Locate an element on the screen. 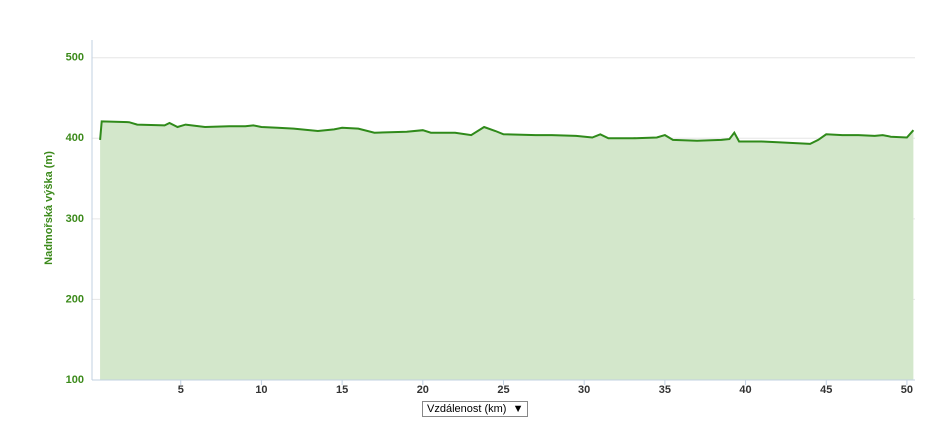 This screenshot has height=447, width=951. x-axis-dropdown: Vzdálenost (km) ▼ is located at coordinates (475, 409).